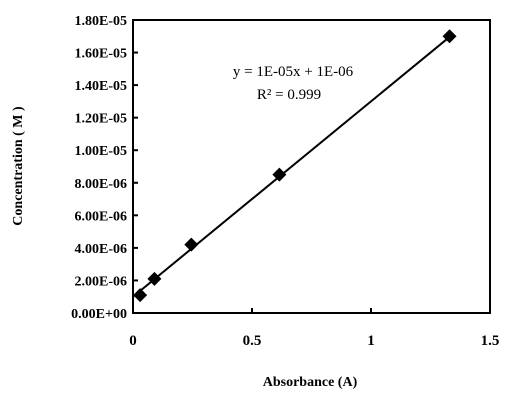 Image resolution: width=507 pixels, height=393 pixels. I want to click on y-tick-label: 1.20E-05, so click(101, 119).